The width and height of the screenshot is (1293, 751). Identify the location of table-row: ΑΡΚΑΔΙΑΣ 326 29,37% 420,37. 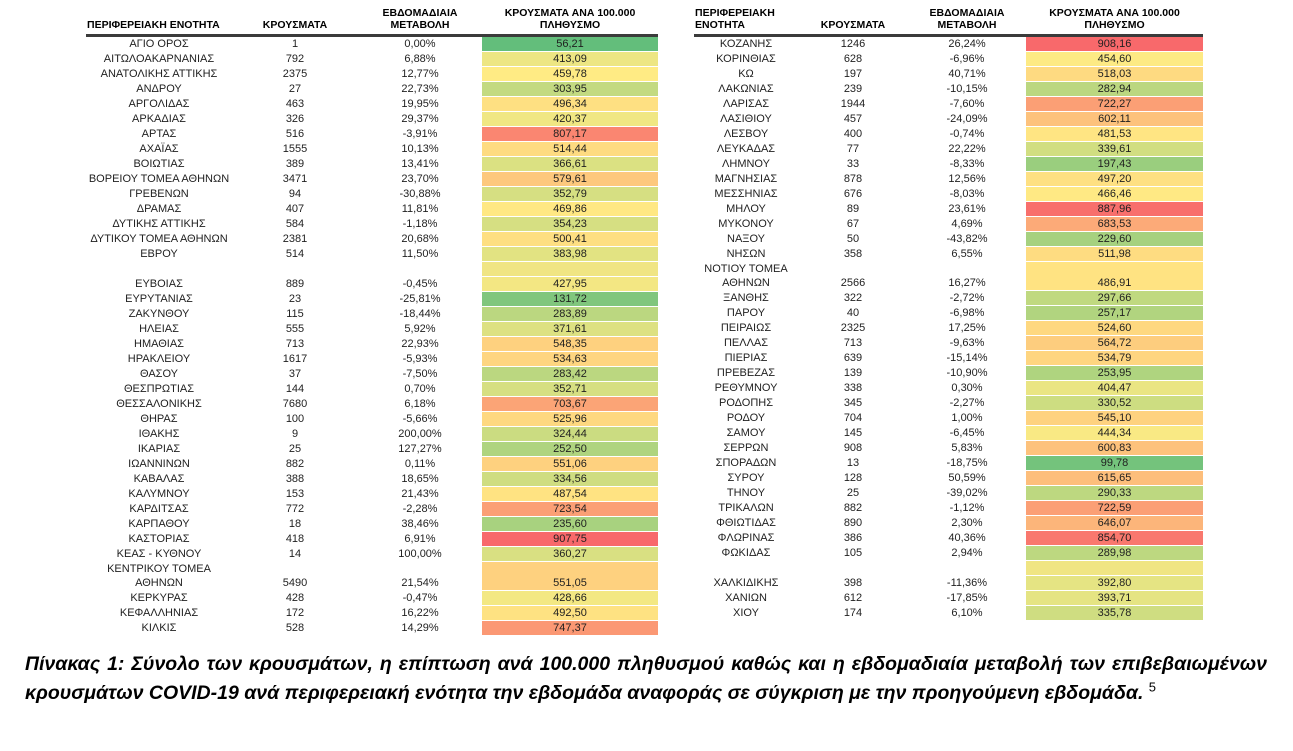
(372, 119).